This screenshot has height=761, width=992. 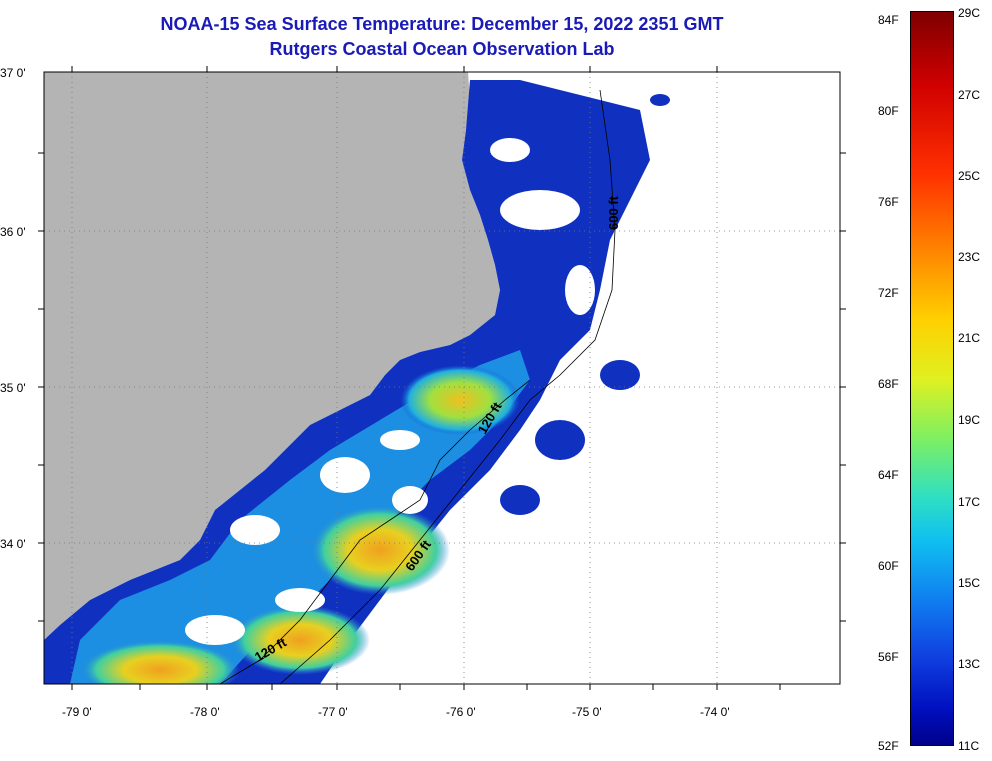 I want to click on warm-patch-south, so click(x=300, y=640).